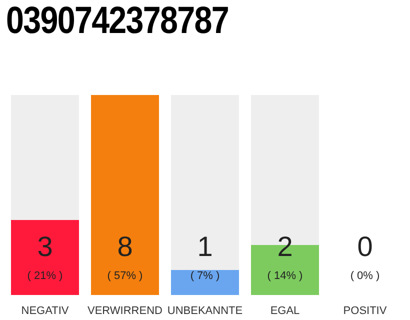  I want to click on x-tick-label: NEGATIV, so click(45, 311).